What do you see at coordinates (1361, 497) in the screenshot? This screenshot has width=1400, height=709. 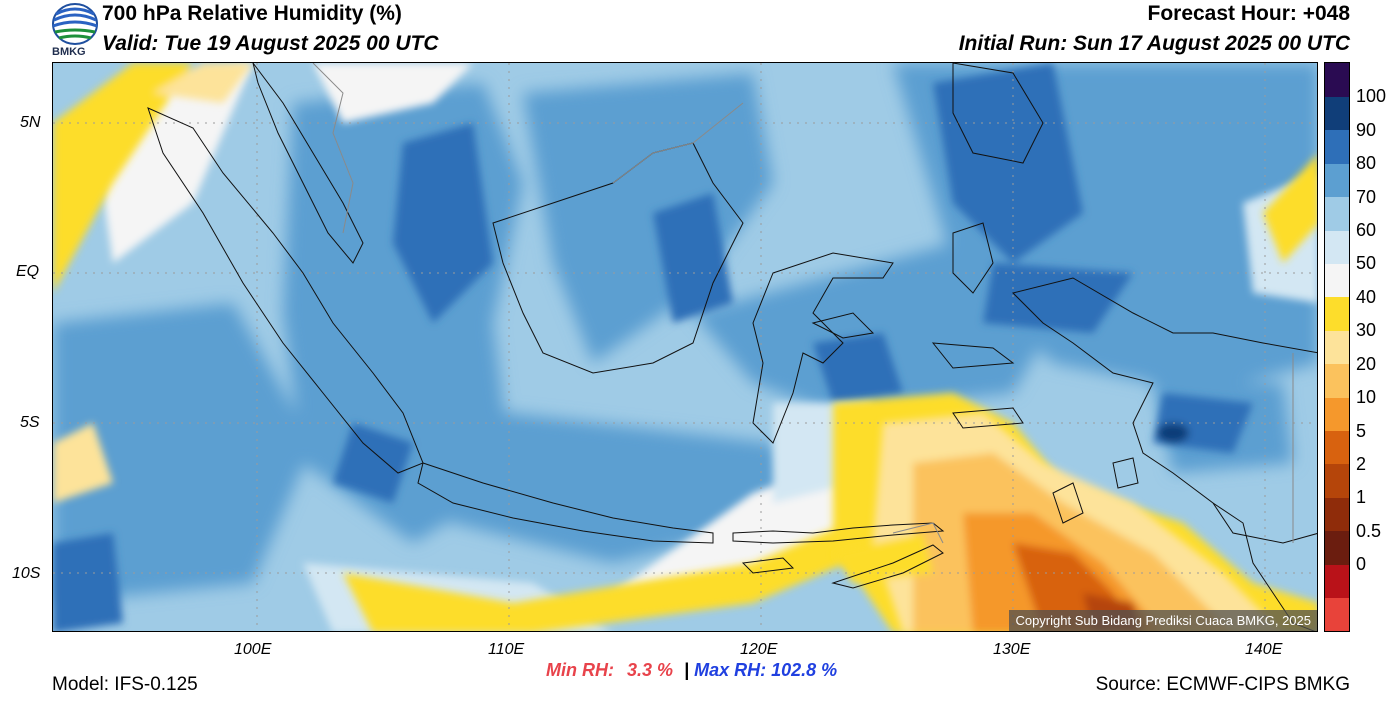 I see `colorbar-label: 1` at bounding box center [1361, 497].